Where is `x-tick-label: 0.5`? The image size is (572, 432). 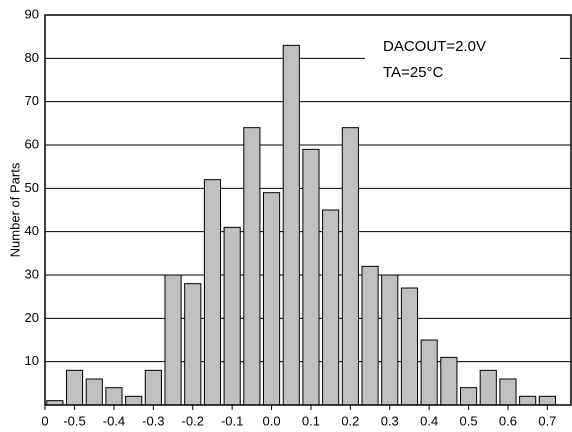 x-tick-label: 0.5 is located at coordinates (469, 420).